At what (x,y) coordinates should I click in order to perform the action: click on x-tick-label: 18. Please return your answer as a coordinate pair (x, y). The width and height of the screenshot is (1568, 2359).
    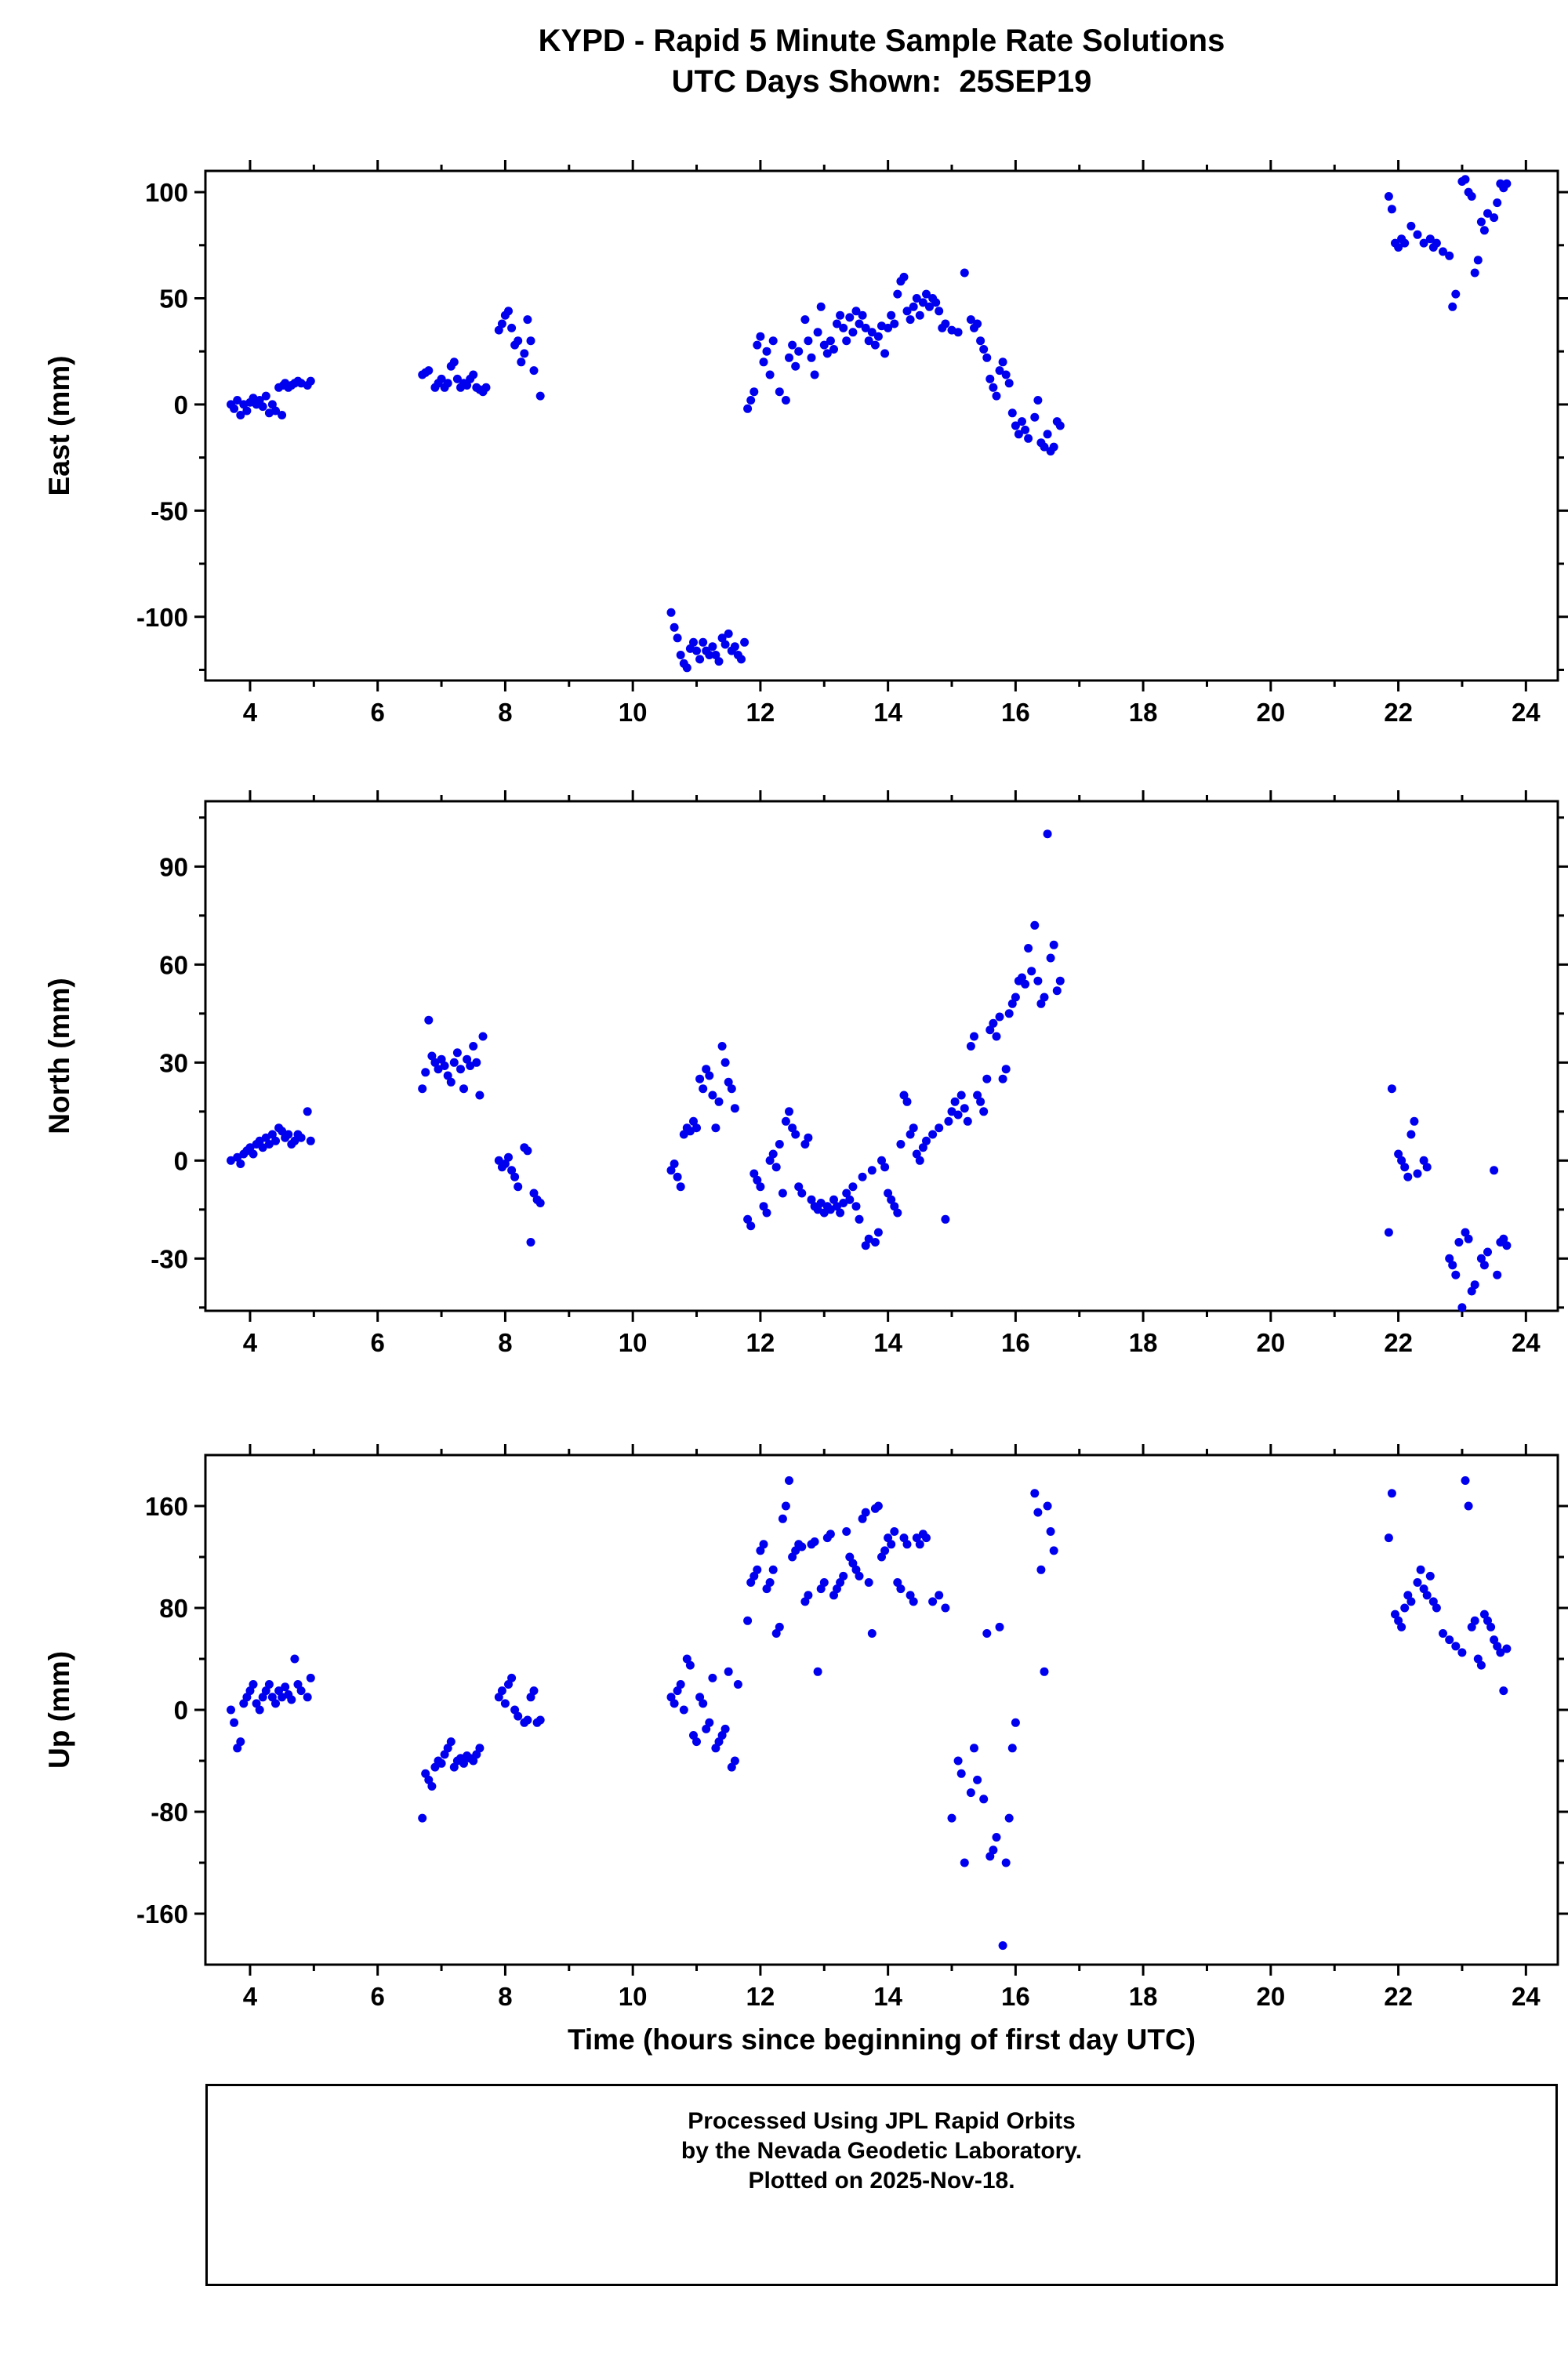
    Looking at the image, I should click on (1143, 712).